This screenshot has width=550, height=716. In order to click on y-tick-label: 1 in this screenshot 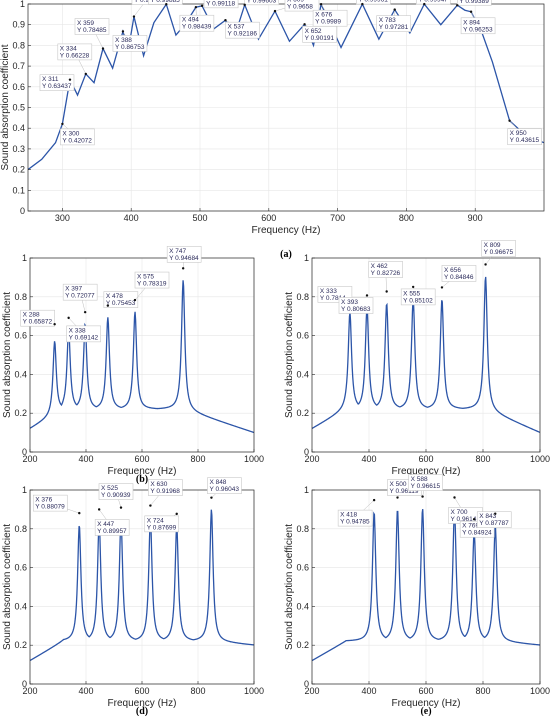, I will do `click(306, 490)`.